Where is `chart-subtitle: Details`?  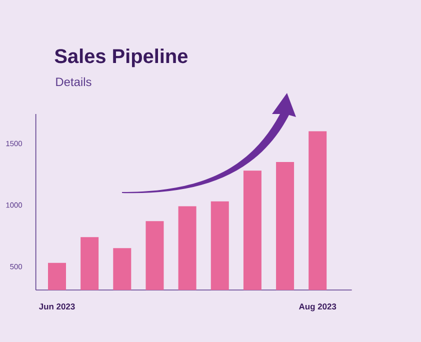 chart-subtitle: Details is located at coordinates (74, 81).